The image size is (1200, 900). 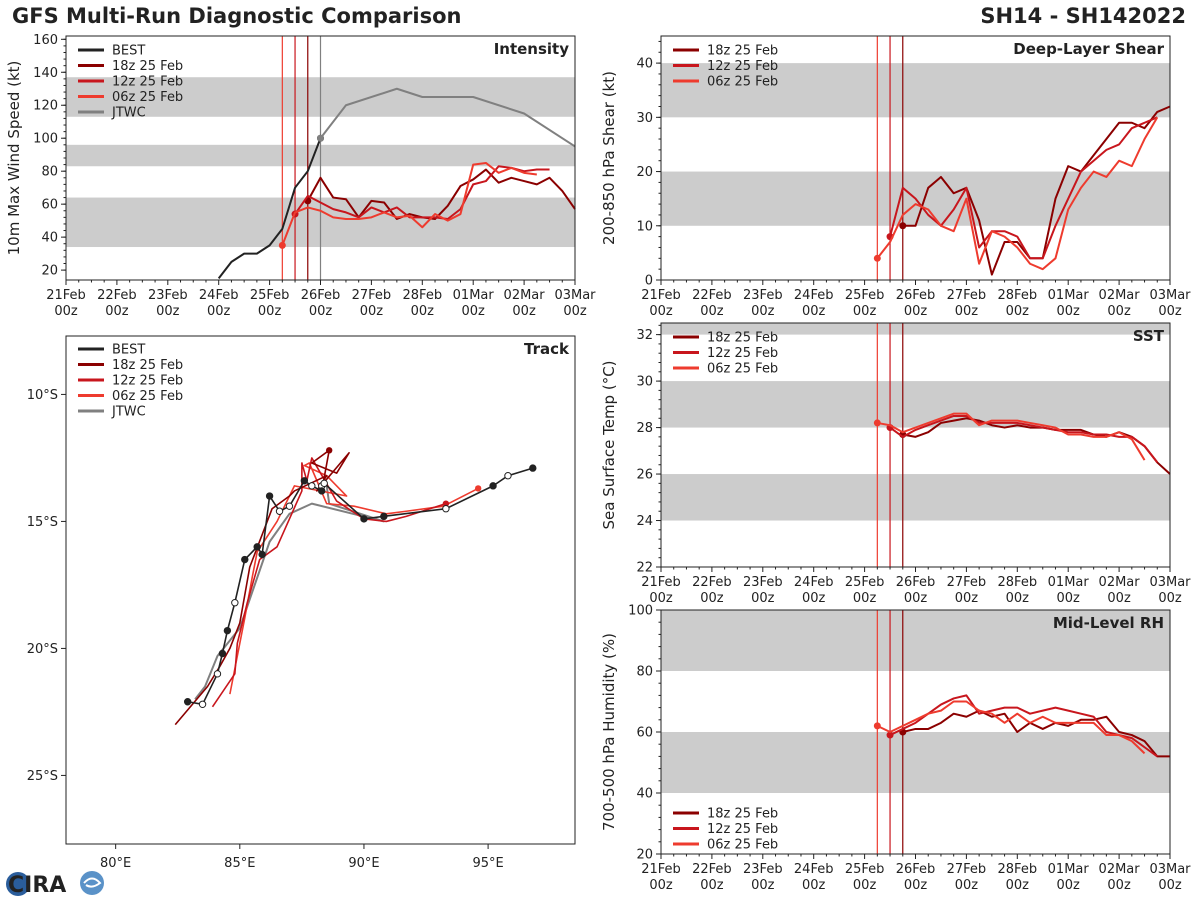 I want to click on x-tick-label-date: 22Feb, so click(x=712, y=295).